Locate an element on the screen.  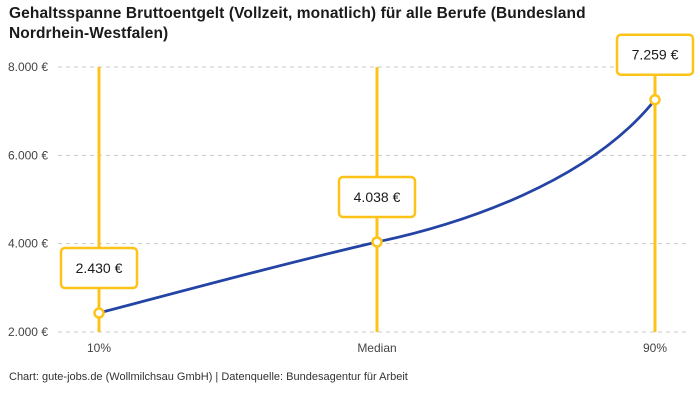
y-tick-label: 6.000 € is located at coordinates (28, 155).